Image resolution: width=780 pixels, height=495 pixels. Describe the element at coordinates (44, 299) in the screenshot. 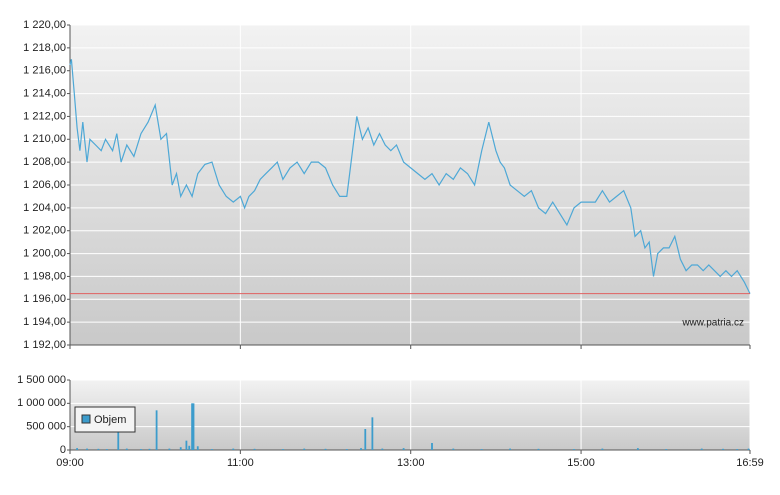

I see `y-tick-label: 1 196,00` at that location.